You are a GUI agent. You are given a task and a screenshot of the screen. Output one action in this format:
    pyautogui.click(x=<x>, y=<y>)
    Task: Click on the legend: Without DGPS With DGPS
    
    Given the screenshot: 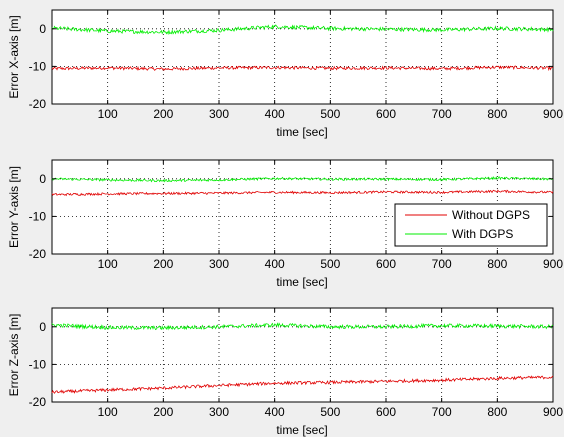 What is the action you would take?
    pyautogui.click(x=471, y=225)
    